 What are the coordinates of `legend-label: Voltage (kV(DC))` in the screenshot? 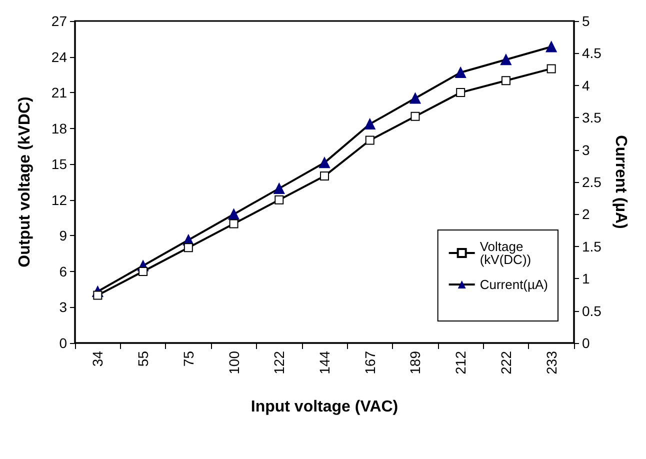 It's located at (506, 253).